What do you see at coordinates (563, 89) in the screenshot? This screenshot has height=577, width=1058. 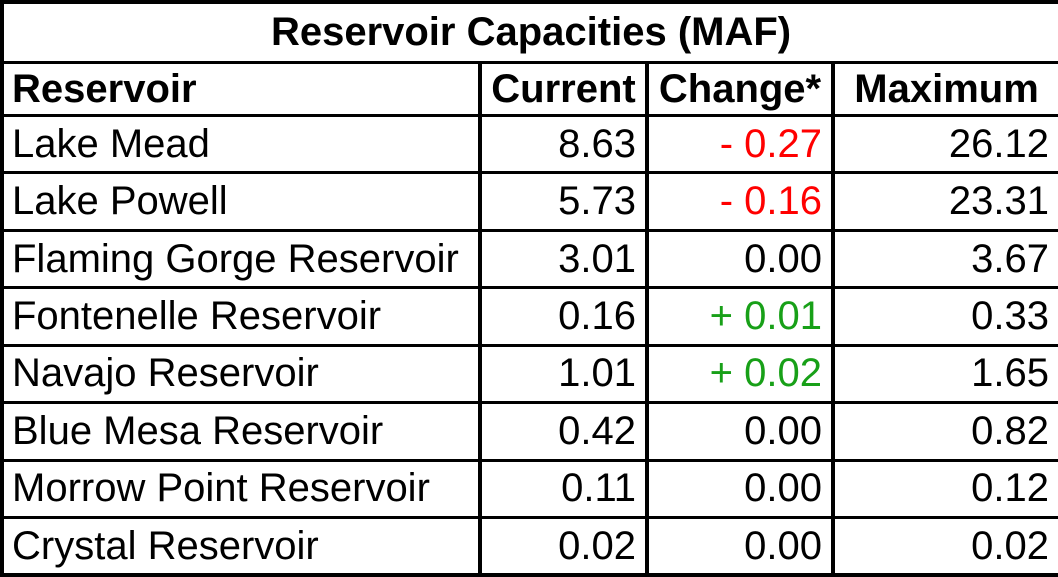 I see `column-header-current: Current` at bounding box center [563, 89].